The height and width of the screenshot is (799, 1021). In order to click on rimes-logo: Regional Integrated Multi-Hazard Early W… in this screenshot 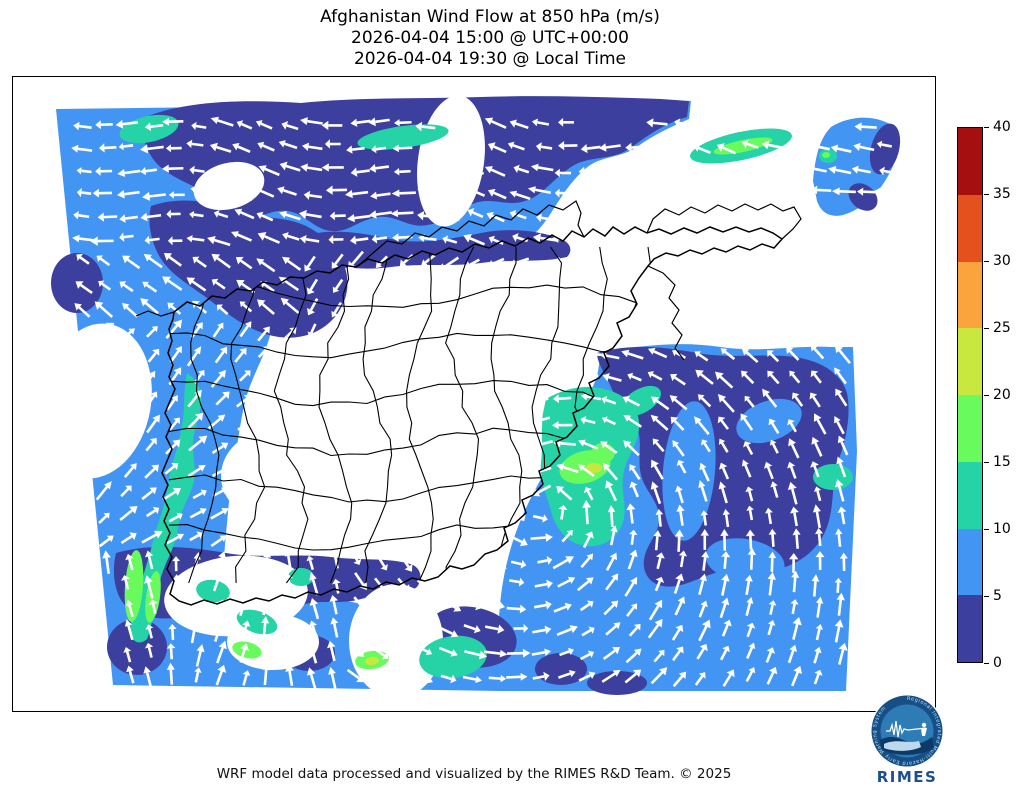, I will do `click(907, 740)`.